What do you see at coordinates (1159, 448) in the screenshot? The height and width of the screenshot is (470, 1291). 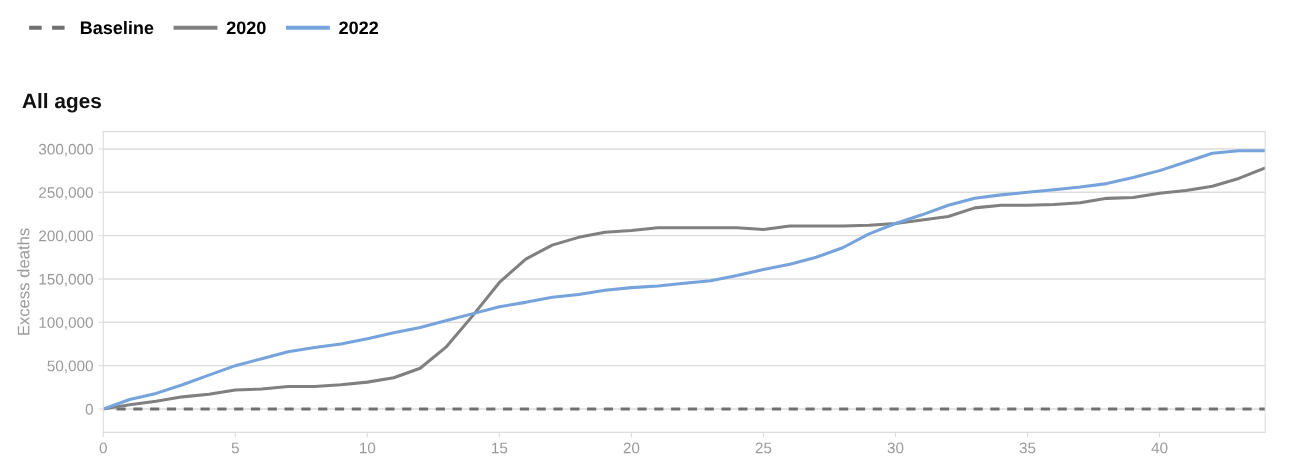 I see `x-tick-label: 40` at bounding box center [1159, 448].